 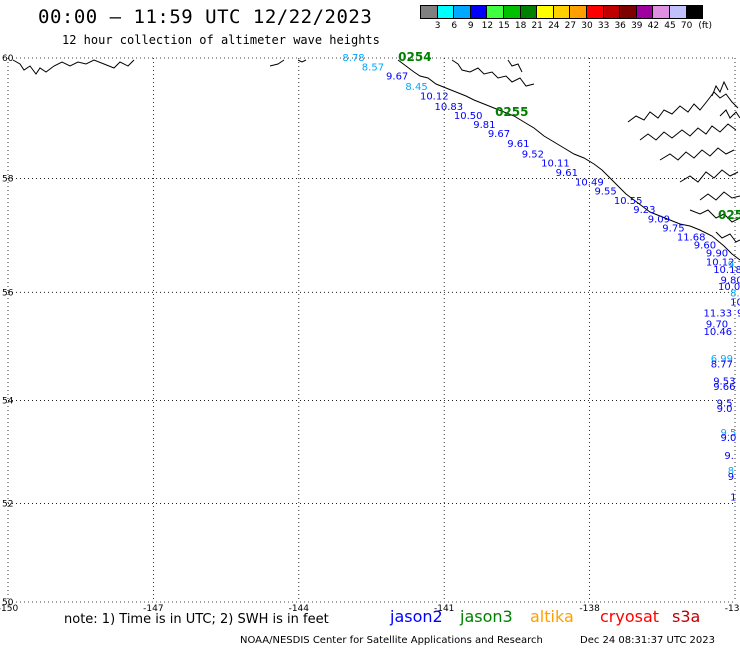 What do you see at coordinates (437, 26) in the screenshot?
I see `legend-label: 3` at bounding box center [437, 26].